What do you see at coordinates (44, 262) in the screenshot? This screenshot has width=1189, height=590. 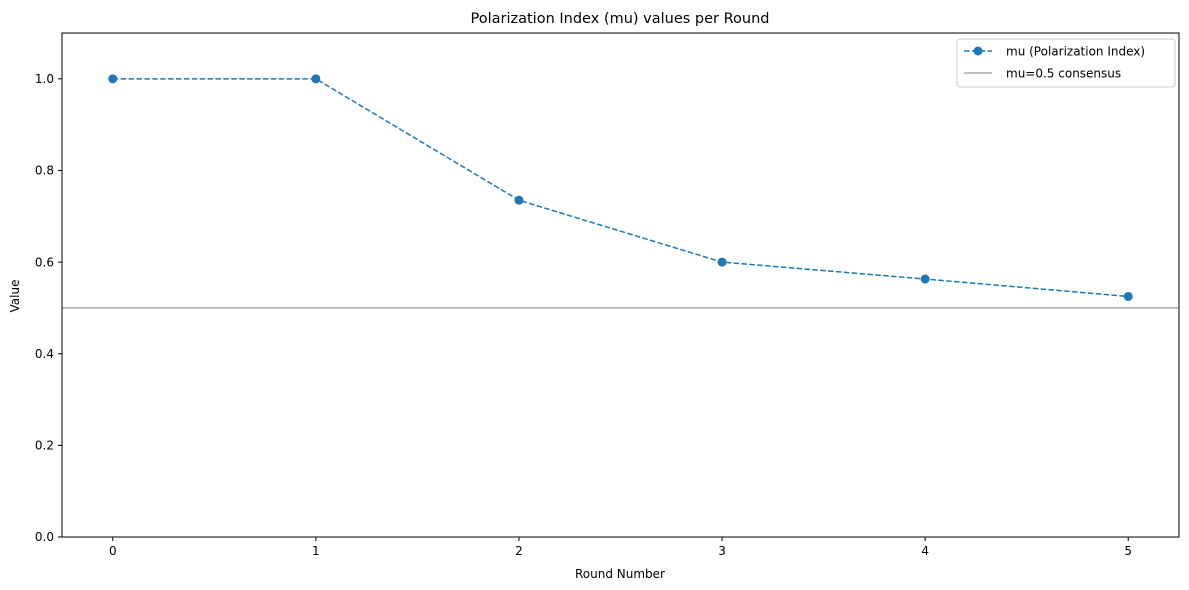 I see `y-tick-label: 0.6` at bounding box center [44, 262].